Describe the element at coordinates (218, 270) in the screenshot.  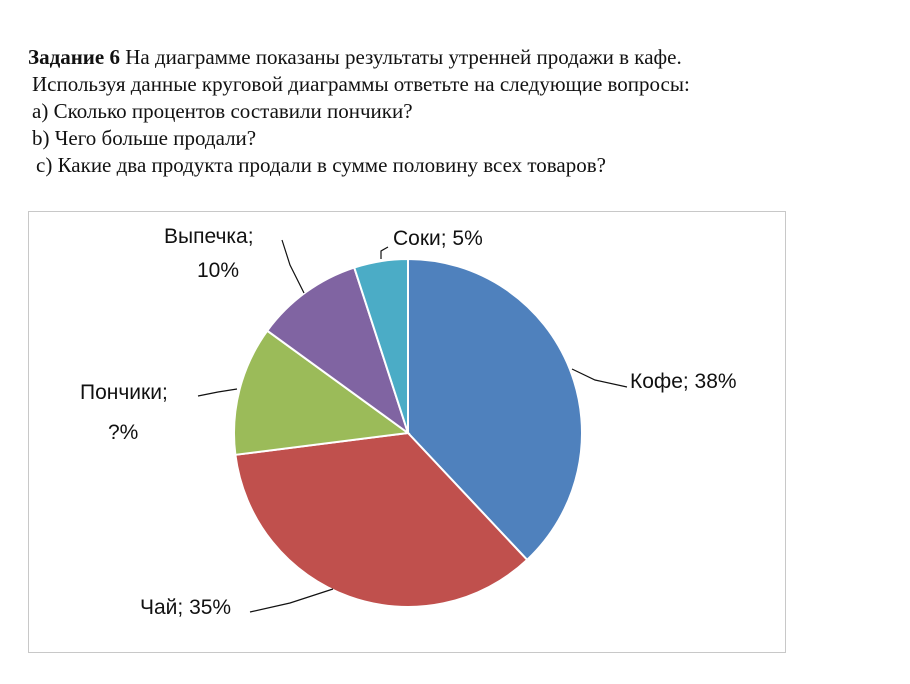
I see `slice-label-4-line-2: 10%` at that location.